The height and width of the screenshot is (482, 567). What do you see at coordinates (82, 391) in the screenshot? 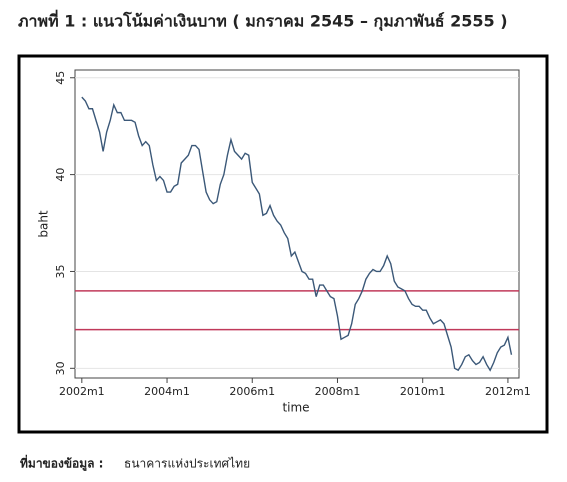
I see `x-tick-label: 2002m1` at bounding box center [82, 391].